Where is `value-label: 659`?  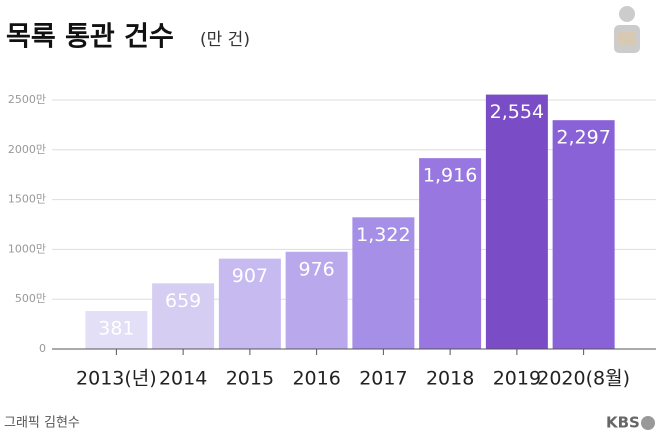 value-label: 659 is located at coordinates (183, 301).